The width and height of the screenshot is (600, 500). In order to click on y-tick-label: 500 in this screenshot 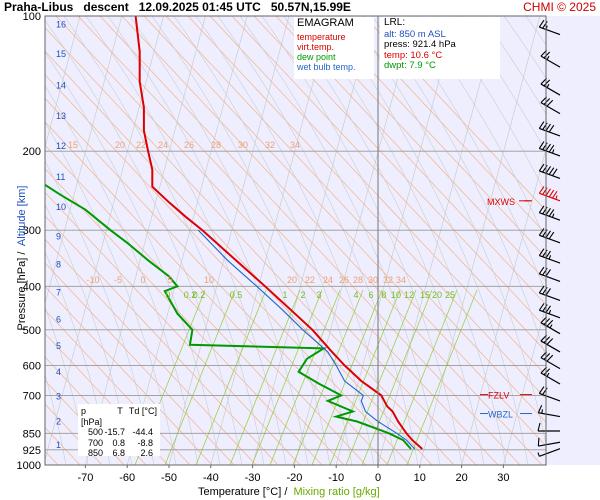, I will do `click(32, 331)`.